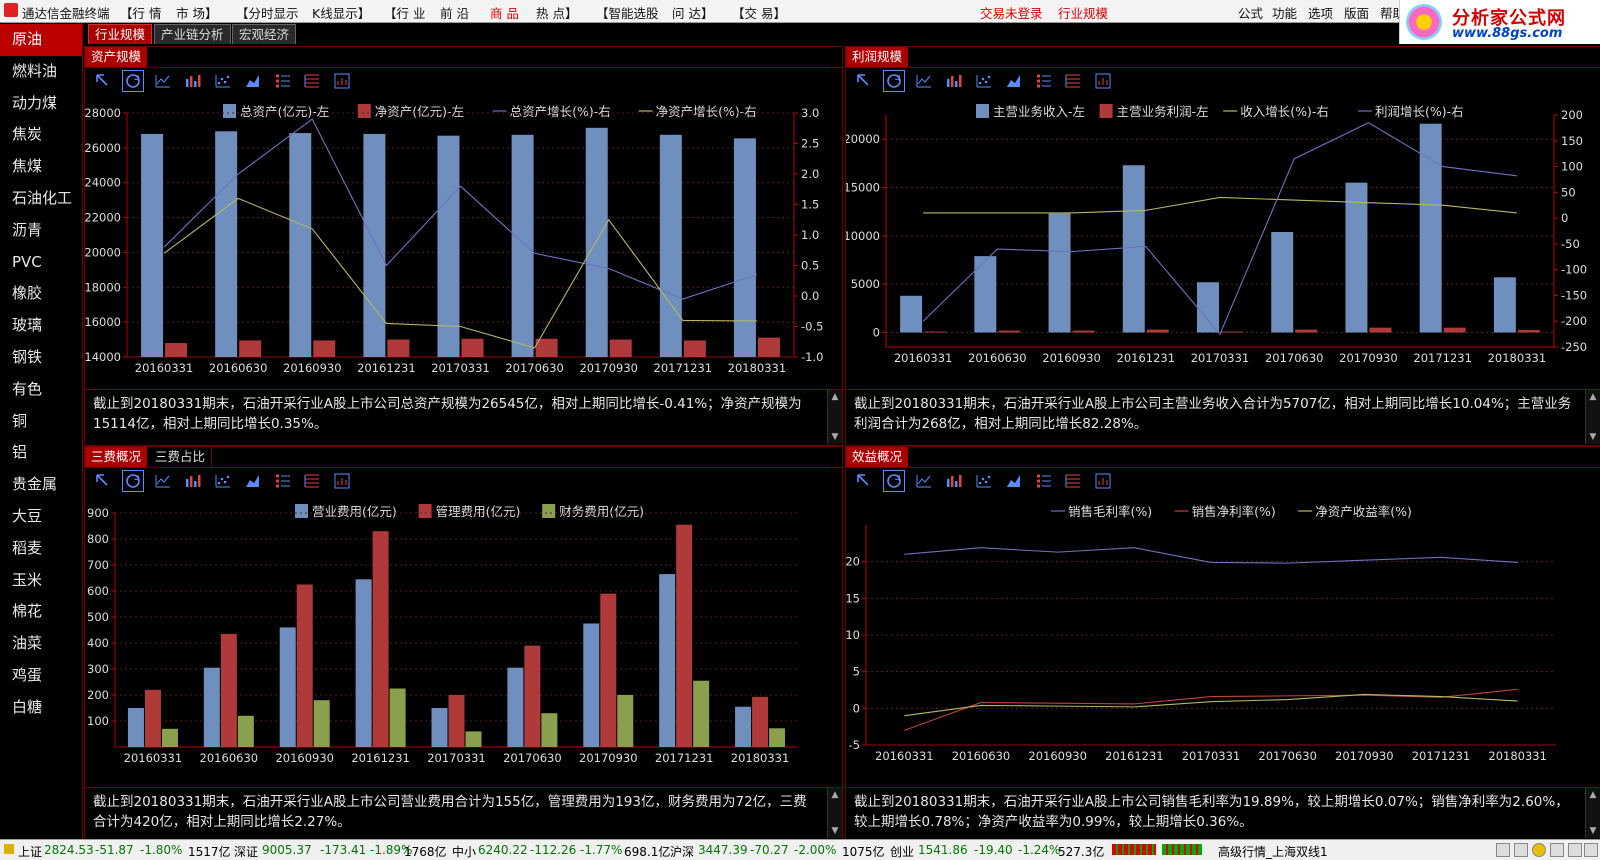 The width and height of the screenshot is (1600, 860). What do you see at coordinates (192, 34) in the screenshot?
I see `tab-industry-chain: 产业链分析` at bounding box center [192, 34].